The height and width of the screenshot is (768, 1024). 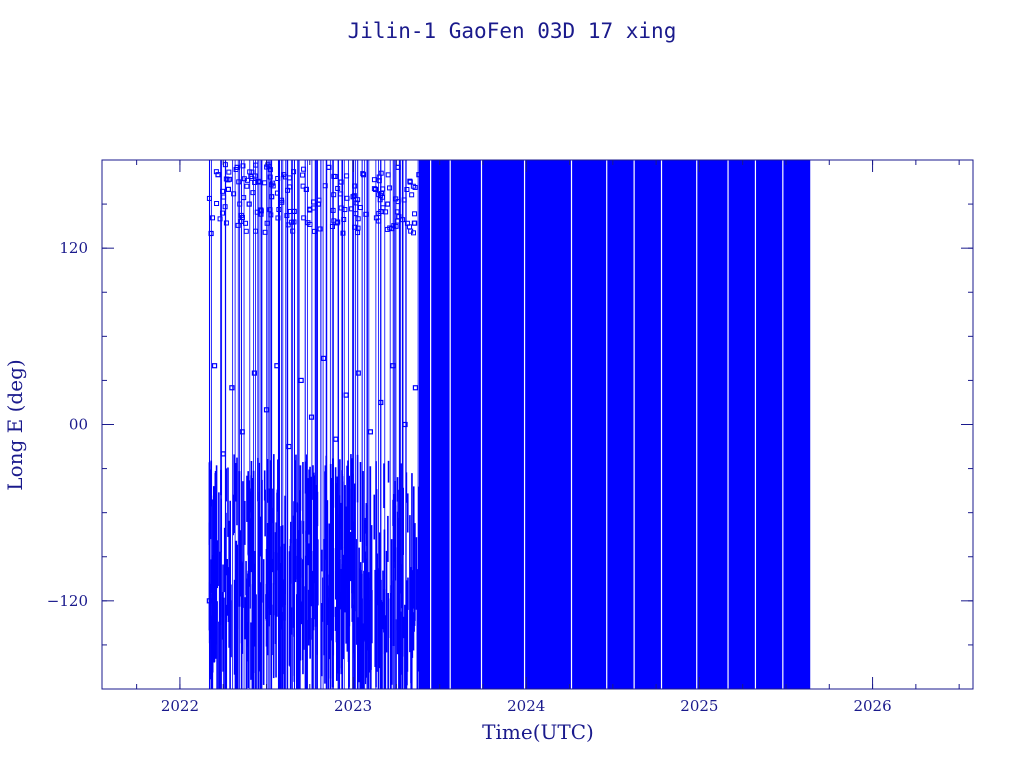 I want to click on x-tick-label: 2026, so click(x=872, y=706).